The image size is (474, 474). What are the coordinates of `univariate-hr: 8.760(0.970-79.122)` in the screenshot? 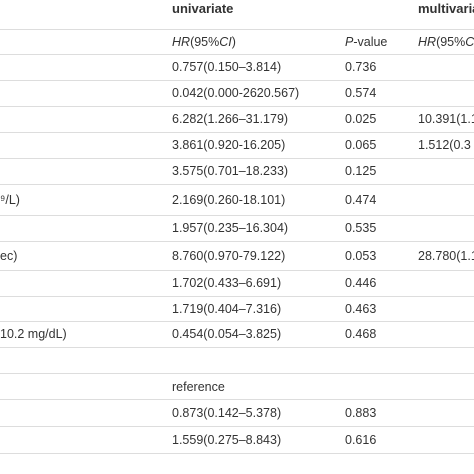 It's located at (229, 256).